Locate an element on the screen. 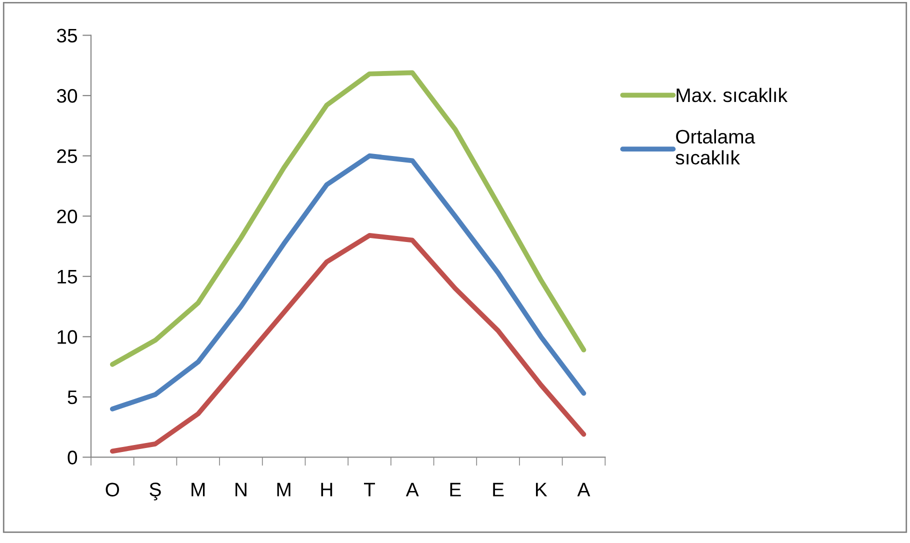 This screenshot has height=543, width=910. x-tick-label: O is located at coordinates (113, 489).